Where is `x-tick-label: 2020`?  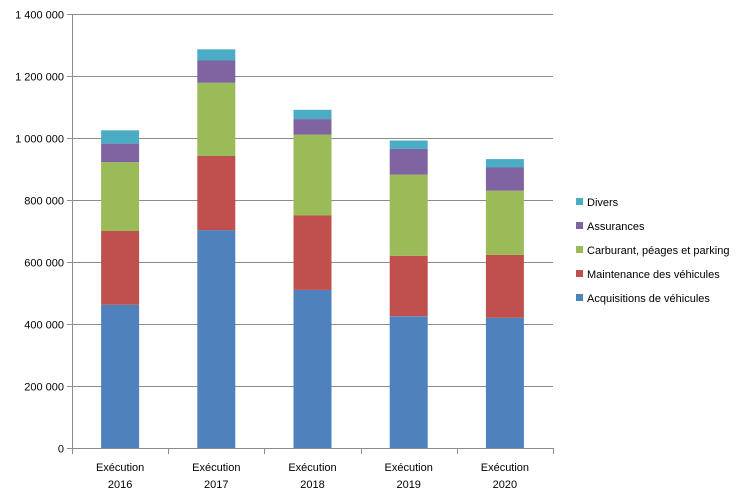
x-tick-label: 2020 is located at coordinates (505, 485).